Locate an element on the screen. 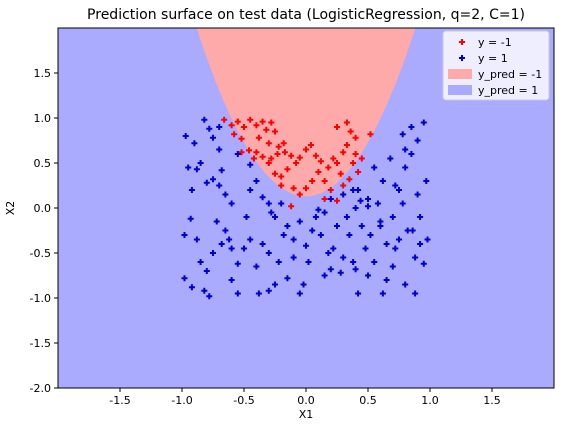  x-tick-label: -1.5 is located at coordinates (119, 400).